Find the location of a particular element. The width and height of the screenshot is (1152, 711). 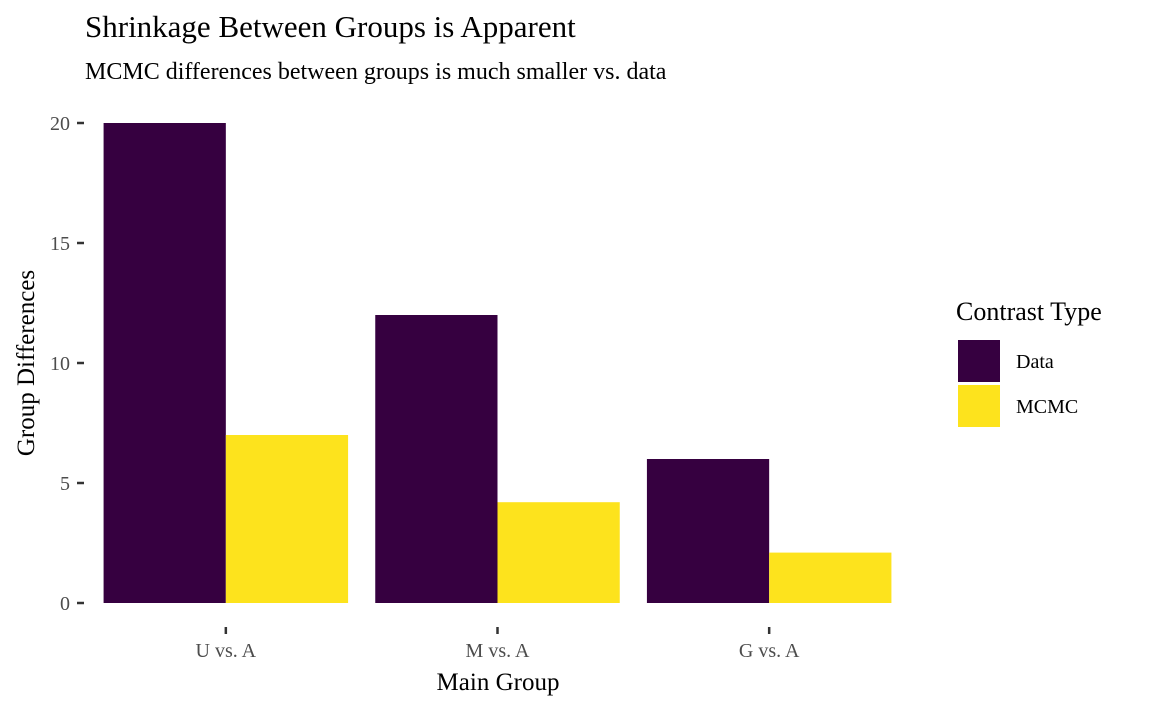

legend-key-mcmc is located at coordinates (979, 406).